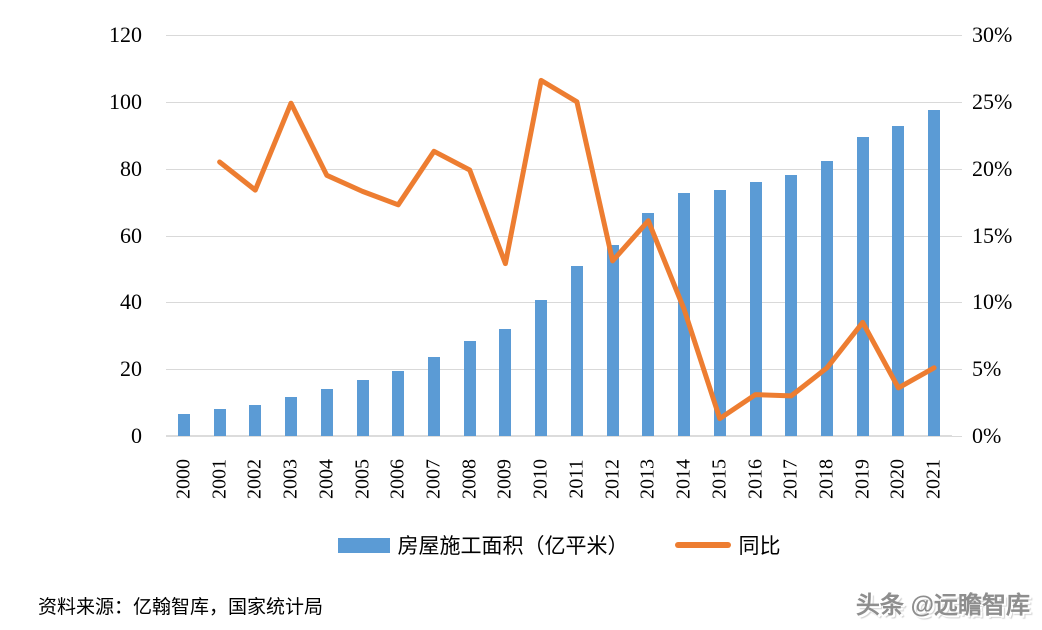 The image size is (1042, 630). I want to click on bar-2006, so click(398, 403).